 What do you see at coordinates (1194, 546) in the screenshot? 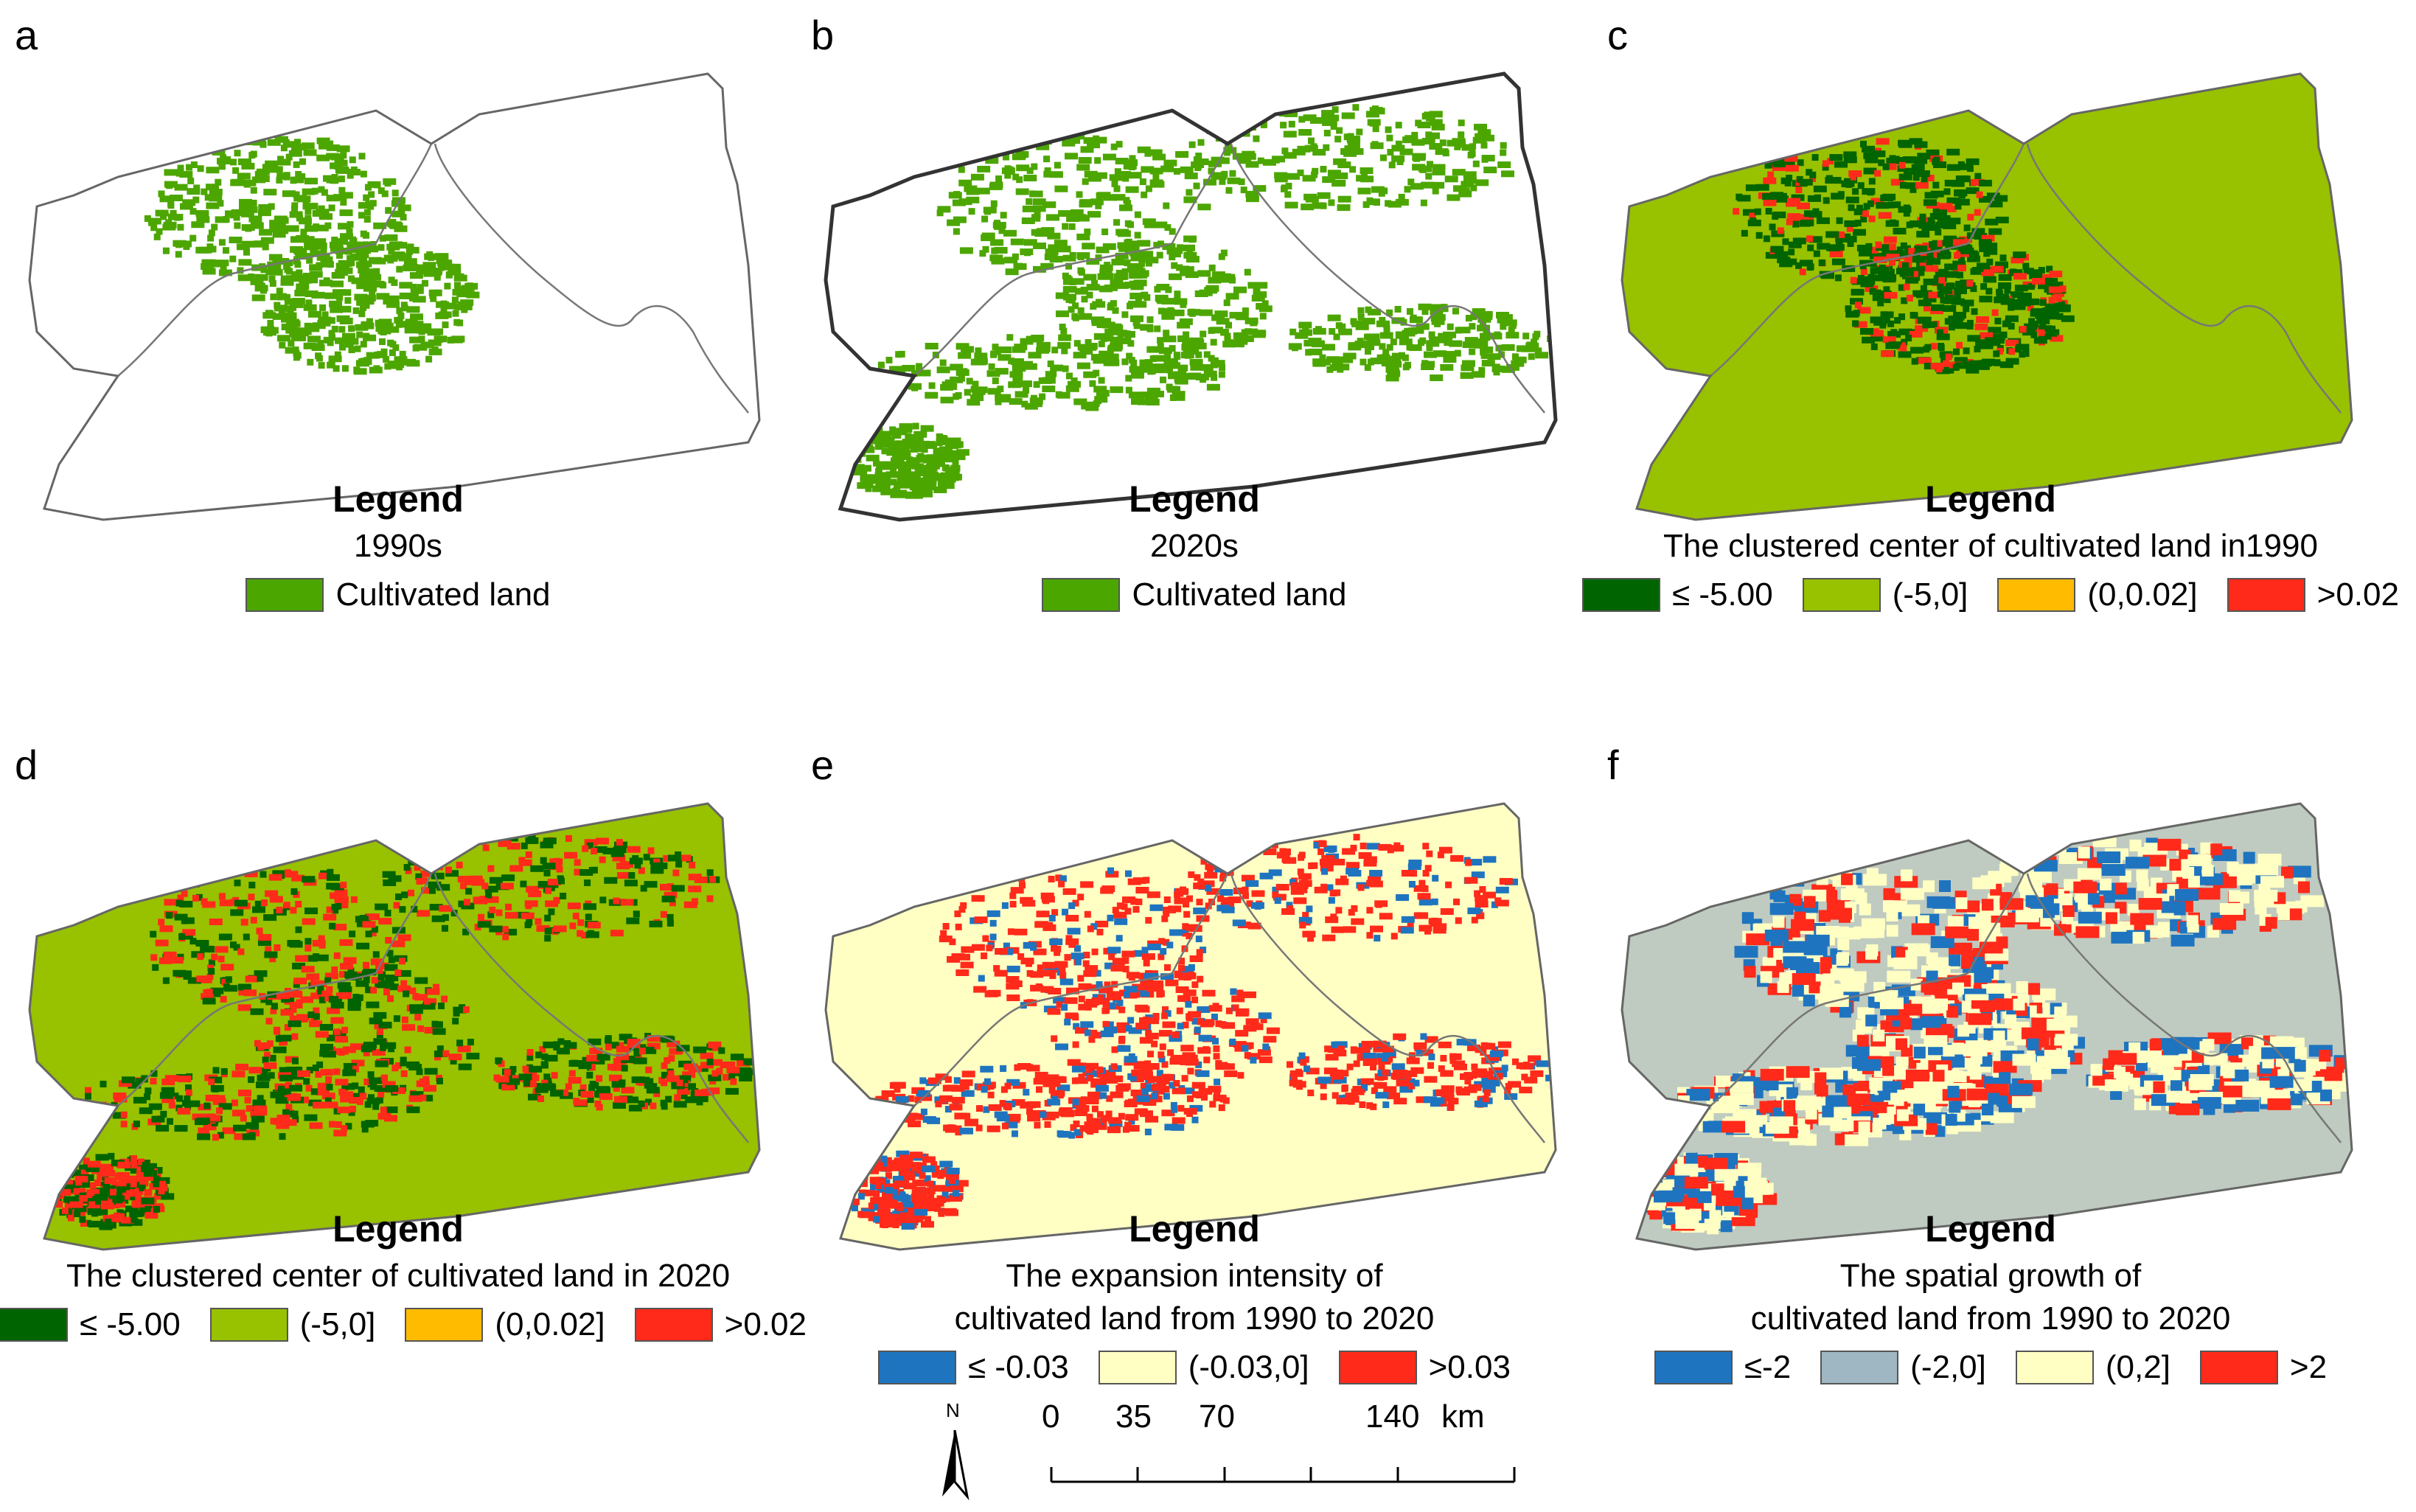
I see `legend-subtitle: 2020s` at bounding box center [1194, 546].